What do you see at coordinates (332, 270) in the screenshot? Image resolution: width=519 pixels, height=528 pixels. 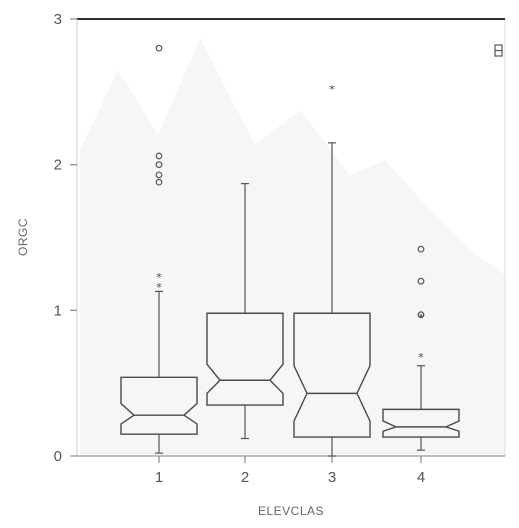 I see `box-3: *` at bounding box center [332, 270].